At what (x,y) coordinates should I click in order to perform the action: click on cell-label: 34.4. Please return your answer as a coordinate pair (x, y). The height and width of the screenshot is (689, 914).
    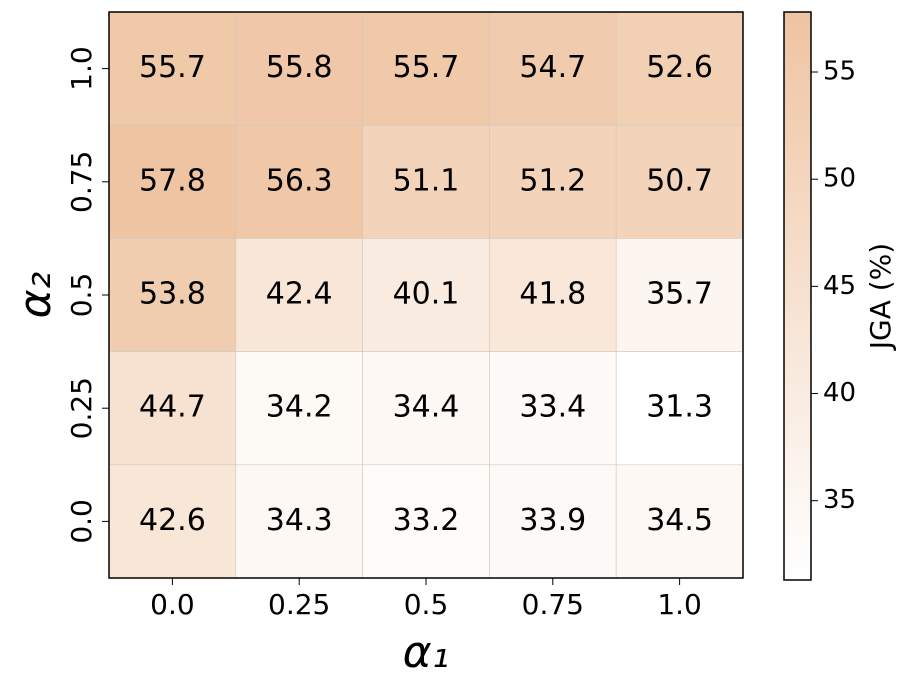
    Looking at the image, I should click on (426, 407).